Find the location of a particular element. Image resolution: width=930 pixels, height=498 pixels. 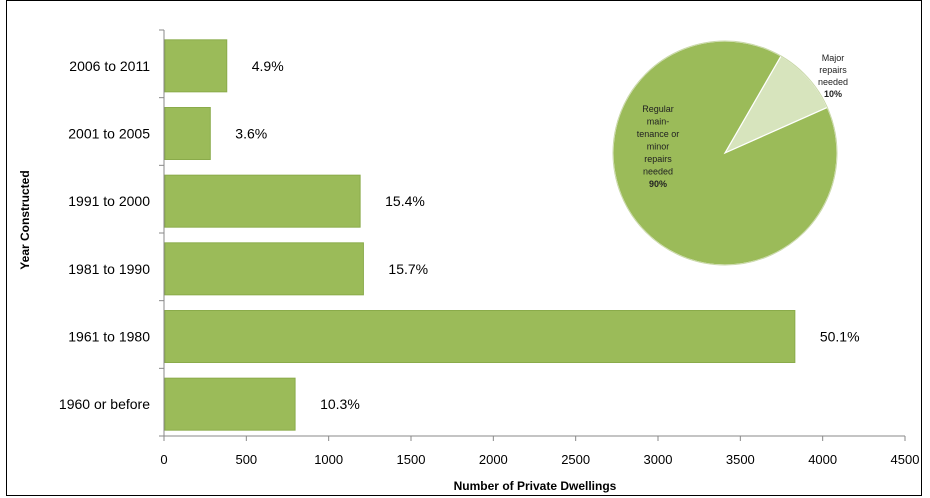

category-label: 1991 to 2000 is located at coordinates (109, 201).